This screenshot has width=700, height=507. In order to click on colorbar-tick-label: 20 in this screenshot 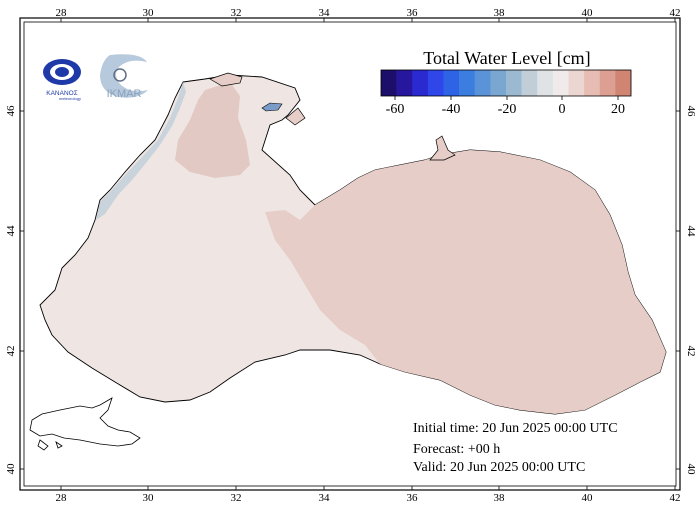, I will do `click(618, 109)`.